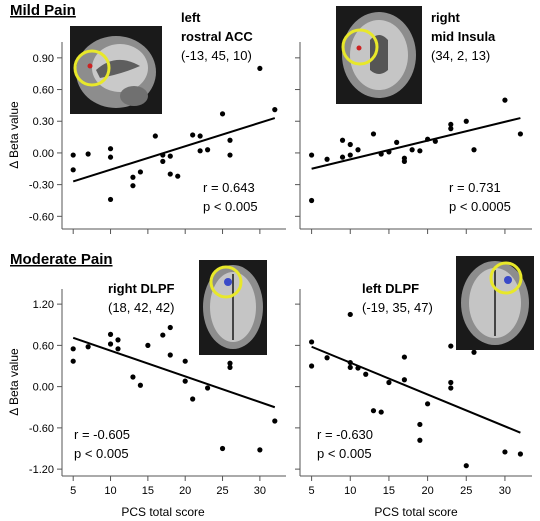 The width and height of the screenshot is (540, 521). What do you see at coordinates (460, 55) in the screenshot?
I see `coords-p1: (34, 2, 13)` at bounding box center [460, 55].